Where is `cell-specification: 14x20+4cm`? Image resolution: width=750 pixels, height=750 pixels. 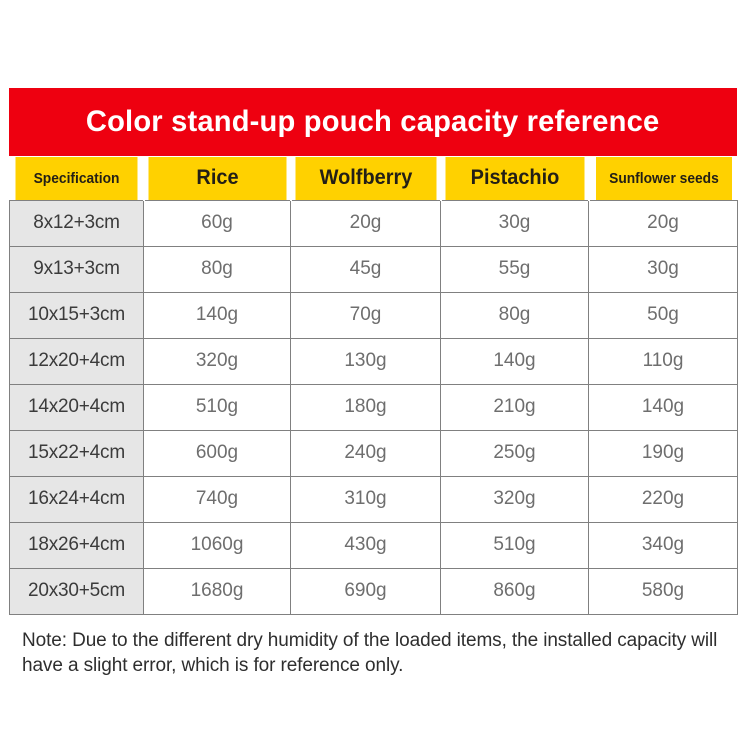
cell-specification: 14x20+4cm is located at coordinates (76, 407).